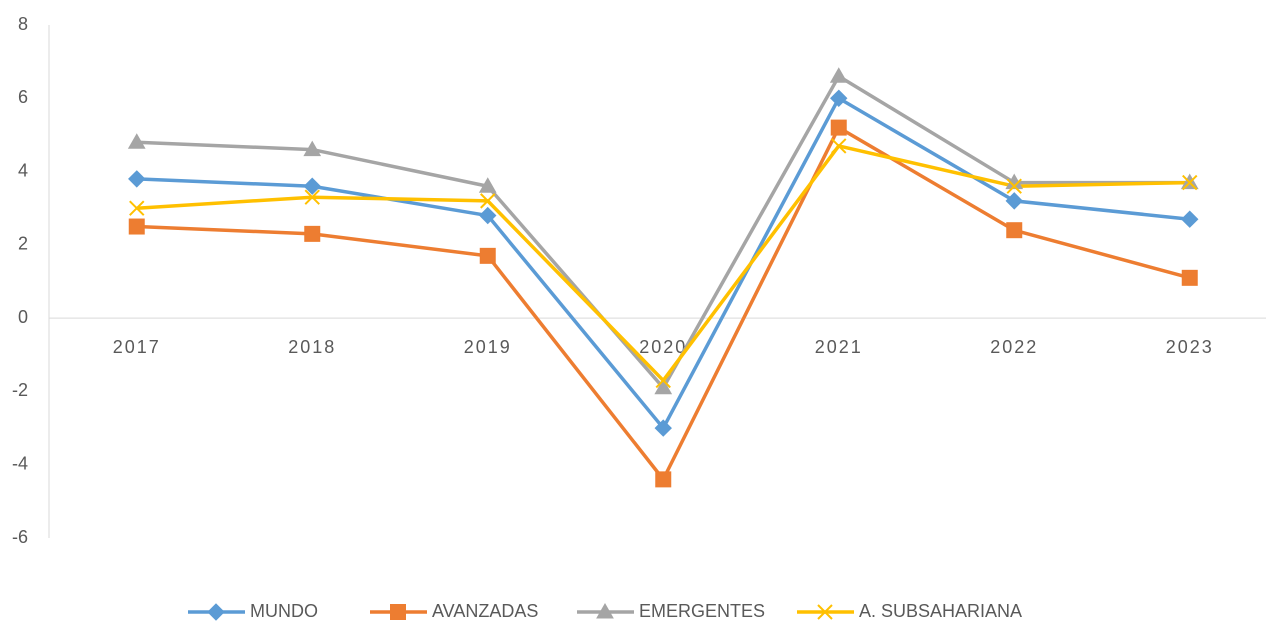 Image resolution: width=1266 pixels, height=624 pixels. What do you see at coordinates (663, 347) in the screenshot?
I see `x-tick-label: 2020` at bounding box center [663, 347].